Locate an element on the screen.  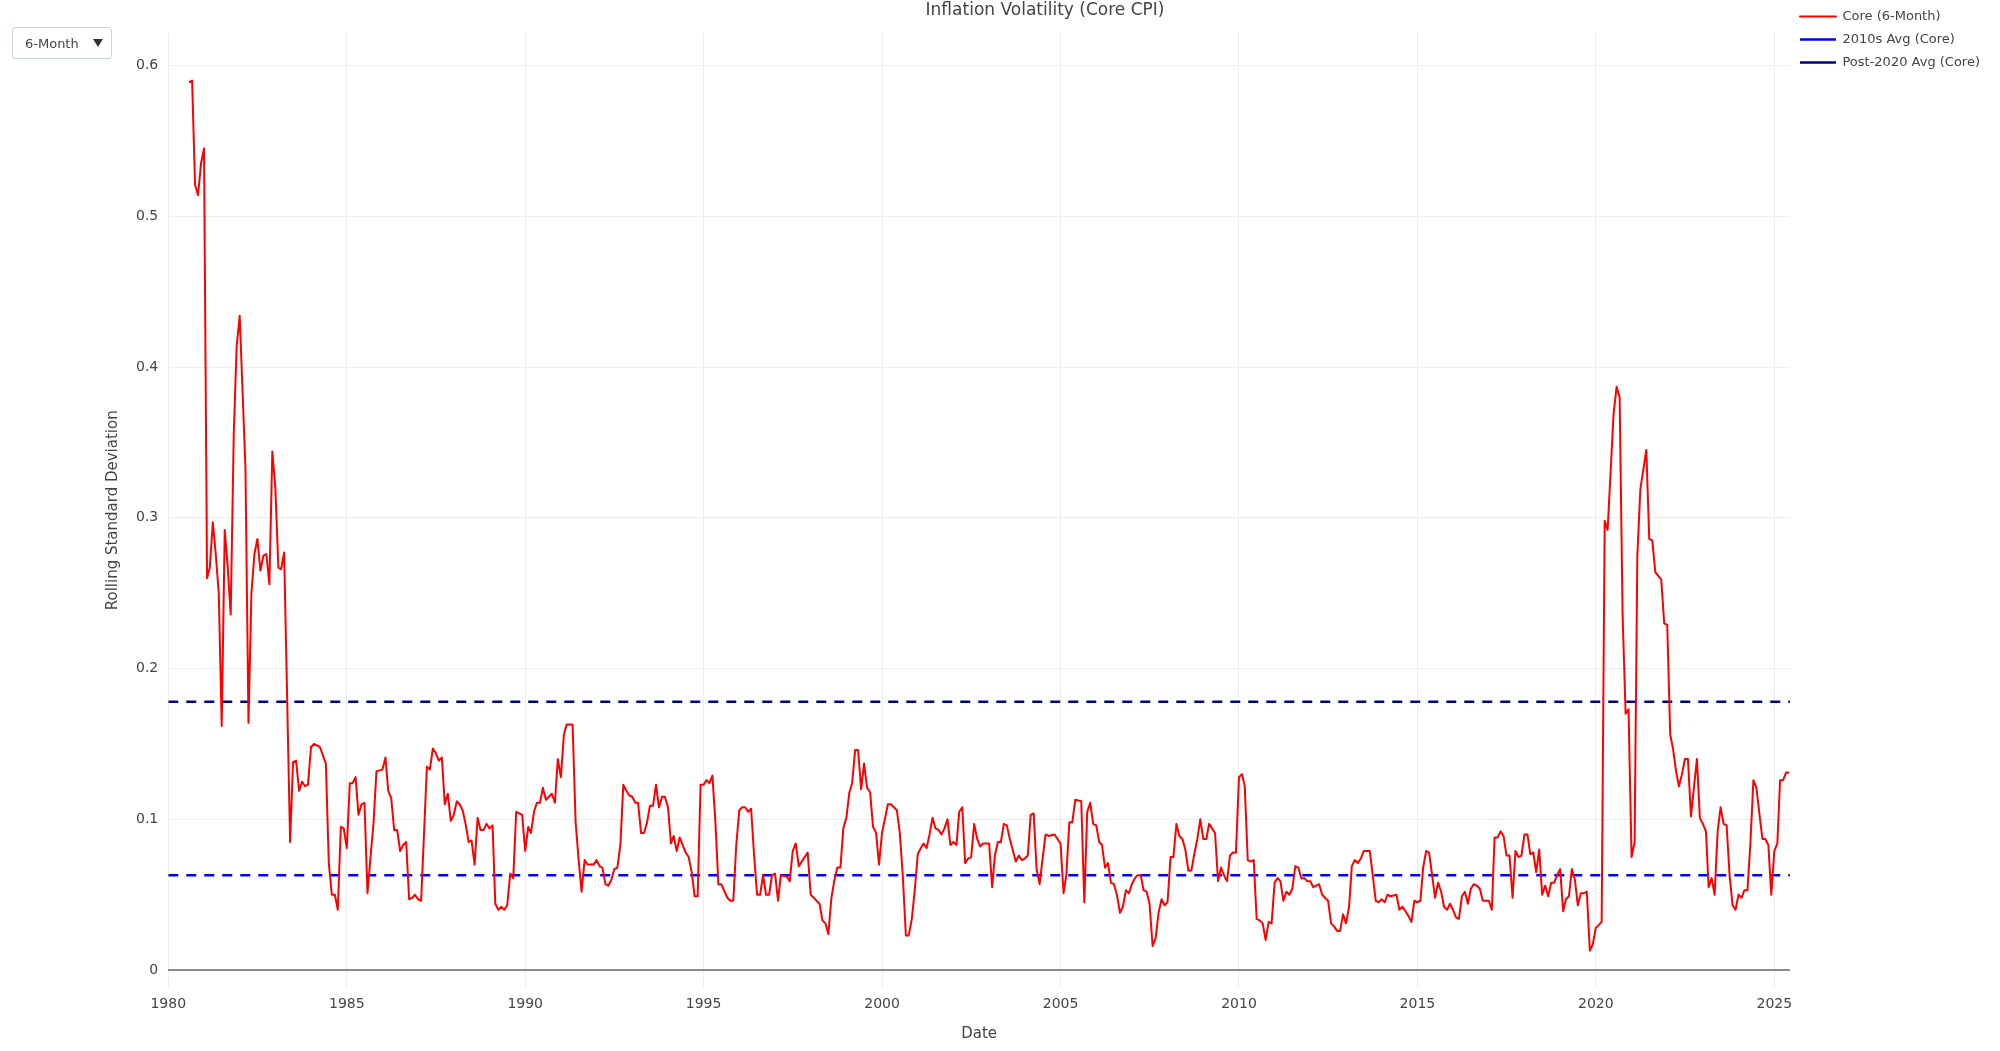
x-tick-label: 2005 is located at coordinates (1060, 1003).